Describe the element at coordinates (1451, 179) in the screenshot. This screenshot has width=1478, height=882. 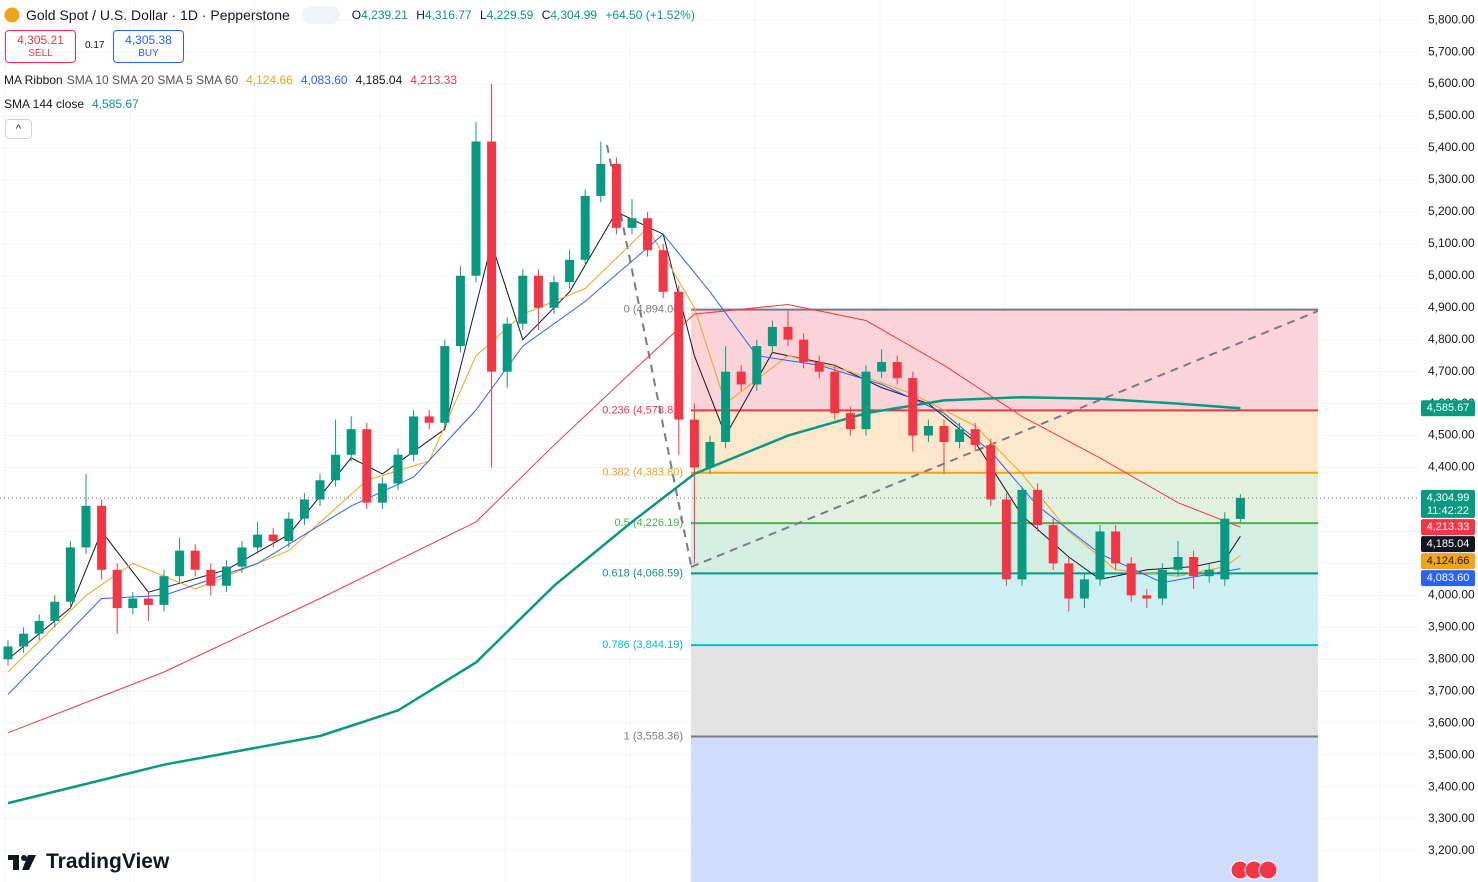
I see `y-tick-label: 5,300.00` at that location.